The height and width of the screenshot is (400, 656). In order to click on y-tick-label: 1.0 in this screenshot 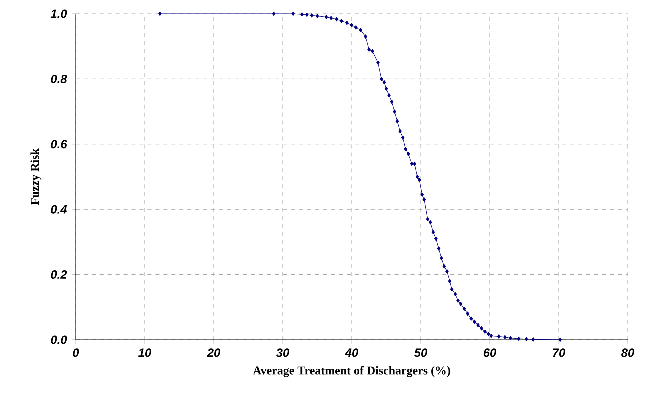, I will do `click(59, 14)`.